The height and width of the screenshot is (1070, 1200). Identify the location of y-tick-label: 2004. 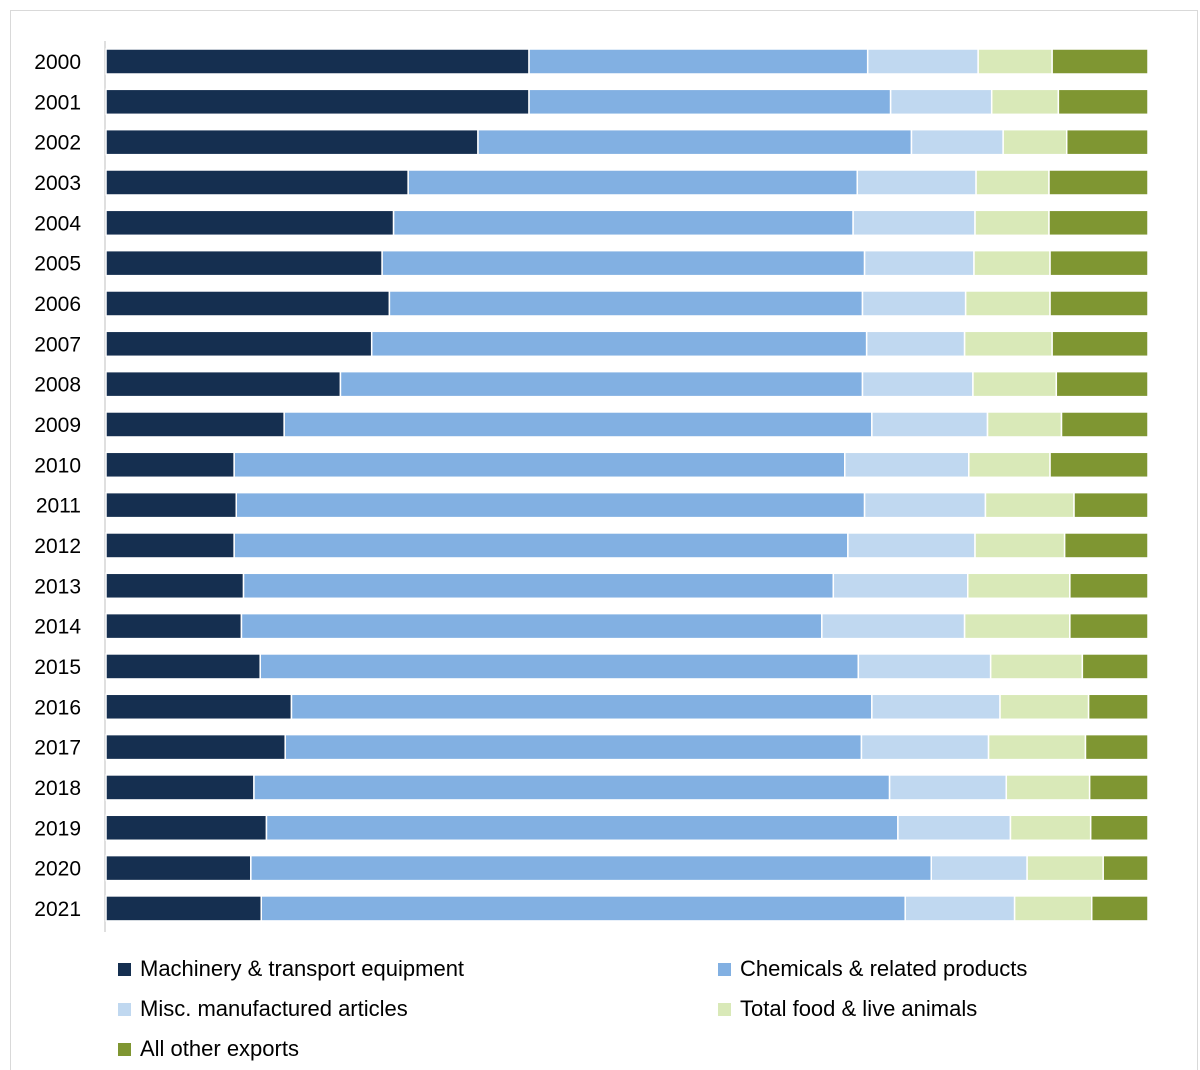
(57, 223).